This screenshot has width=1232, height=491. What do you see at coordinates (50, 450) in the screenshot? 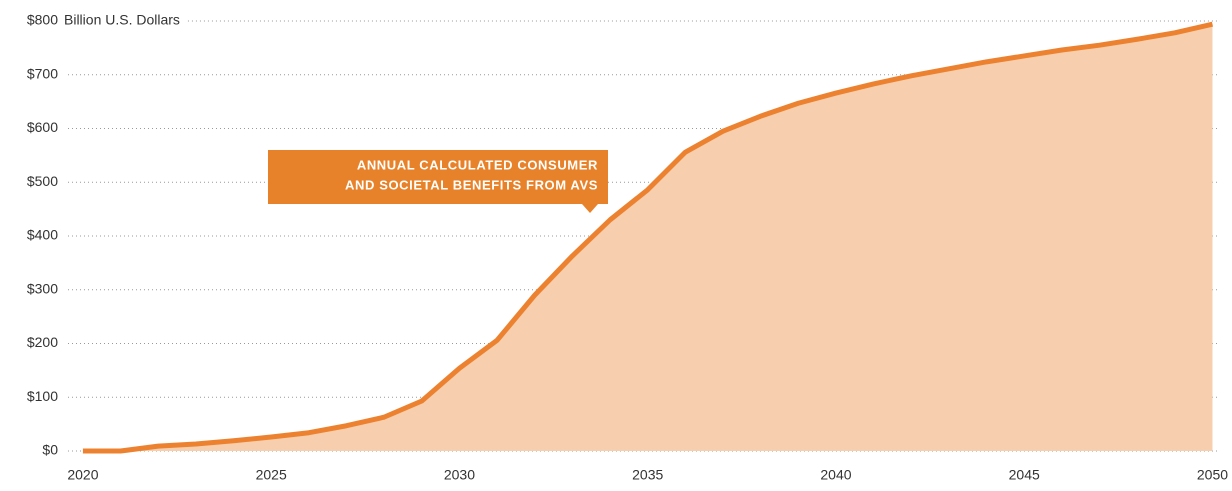
I see `y-tick-label: $0` at bounding box center [50, 450].